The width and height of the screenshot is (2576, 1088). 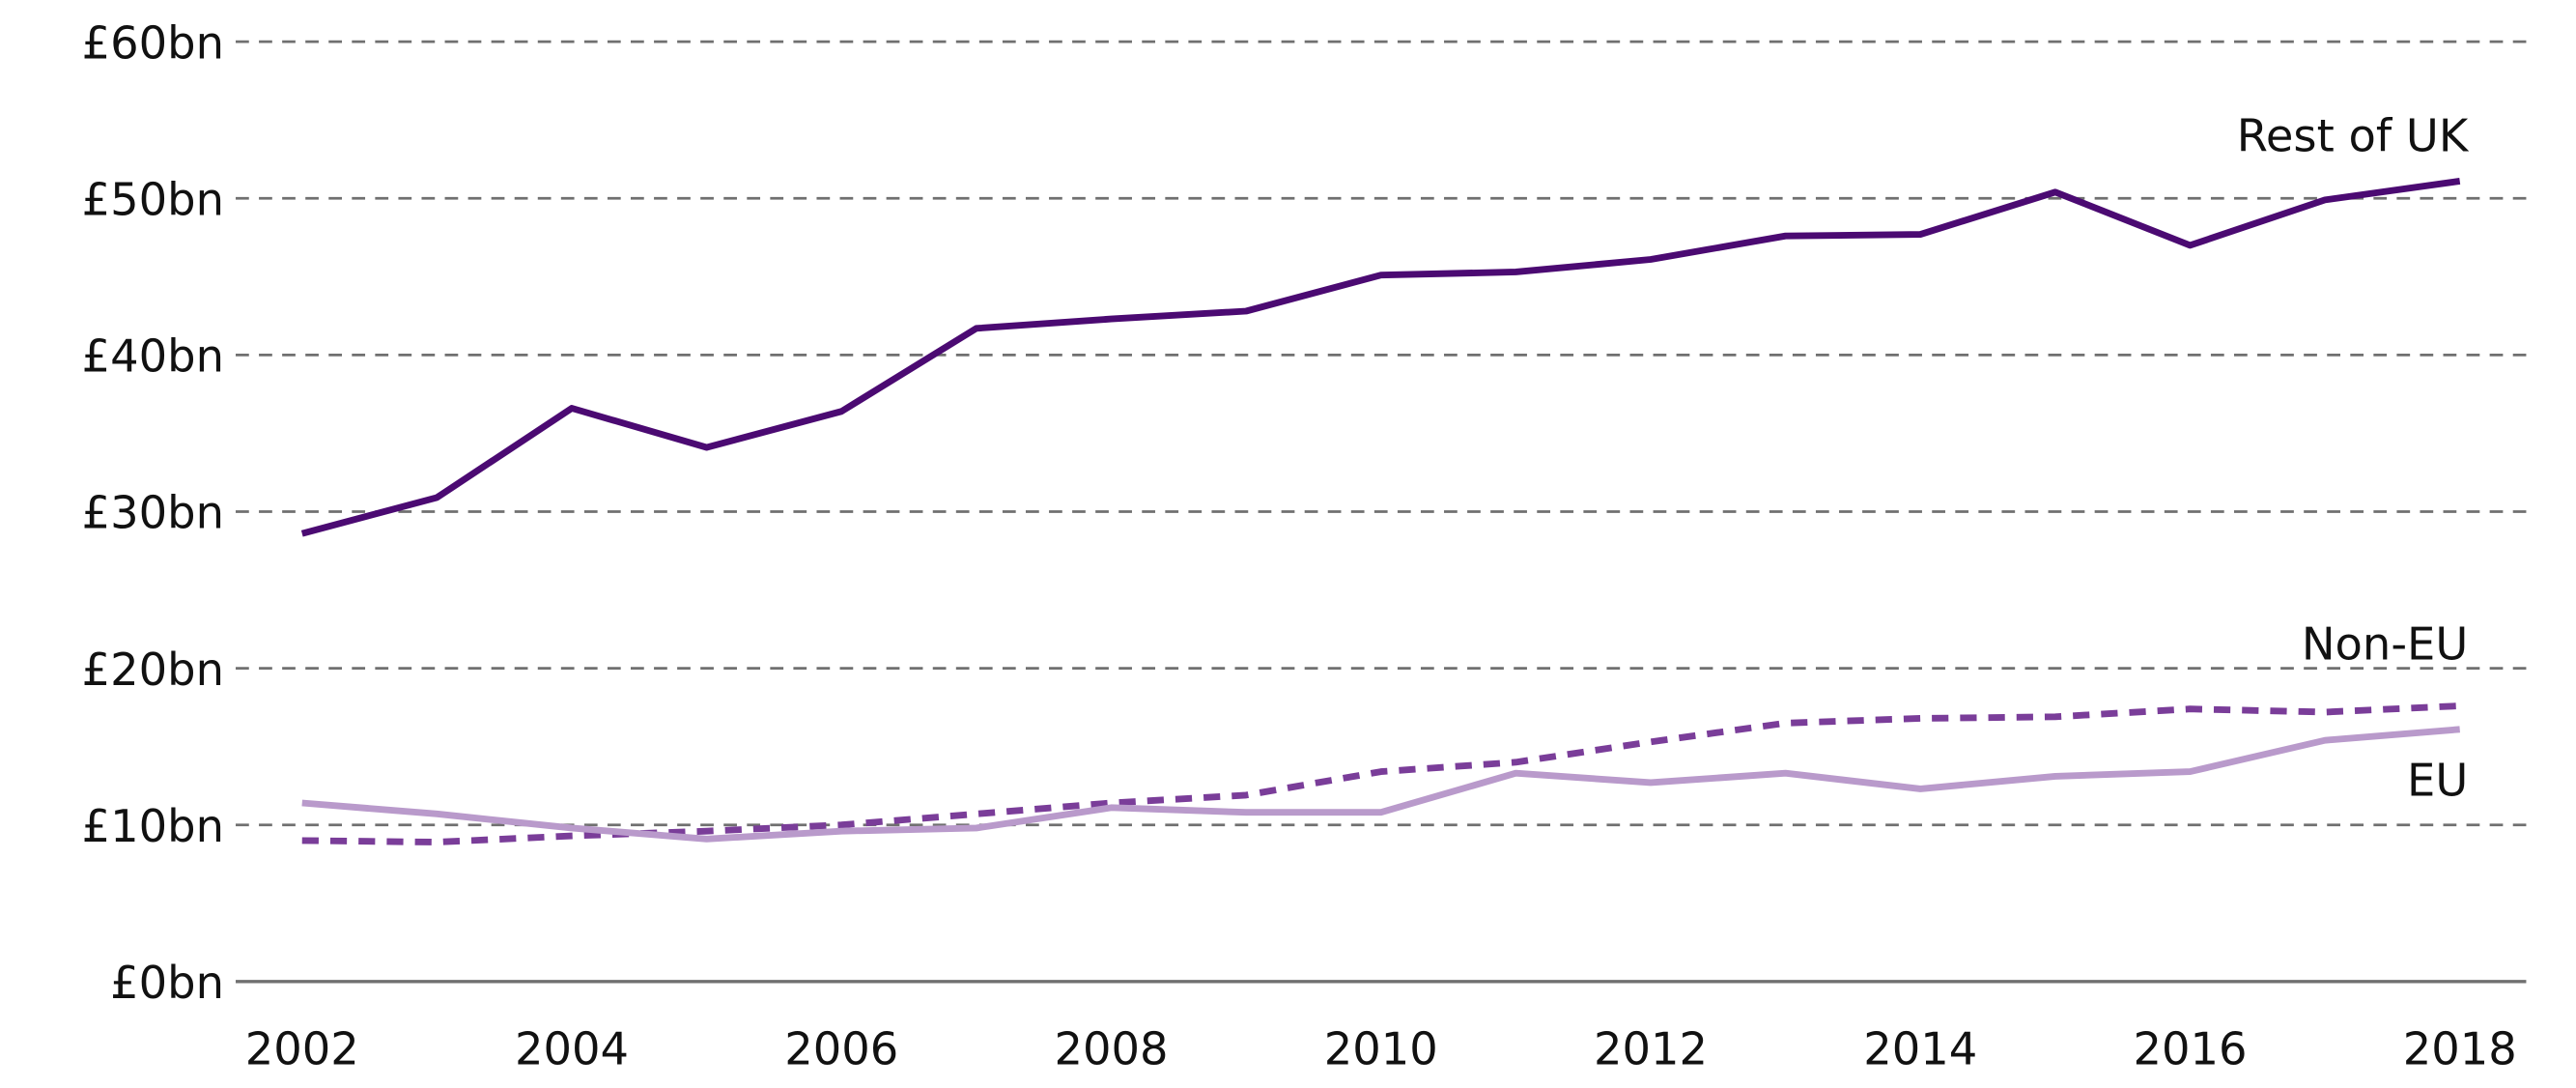 What do you see at coordinates (2385, 643) in the screenshot?
I see `series-label-non-eu: Non-EU` at bounding box center [2385, 643].